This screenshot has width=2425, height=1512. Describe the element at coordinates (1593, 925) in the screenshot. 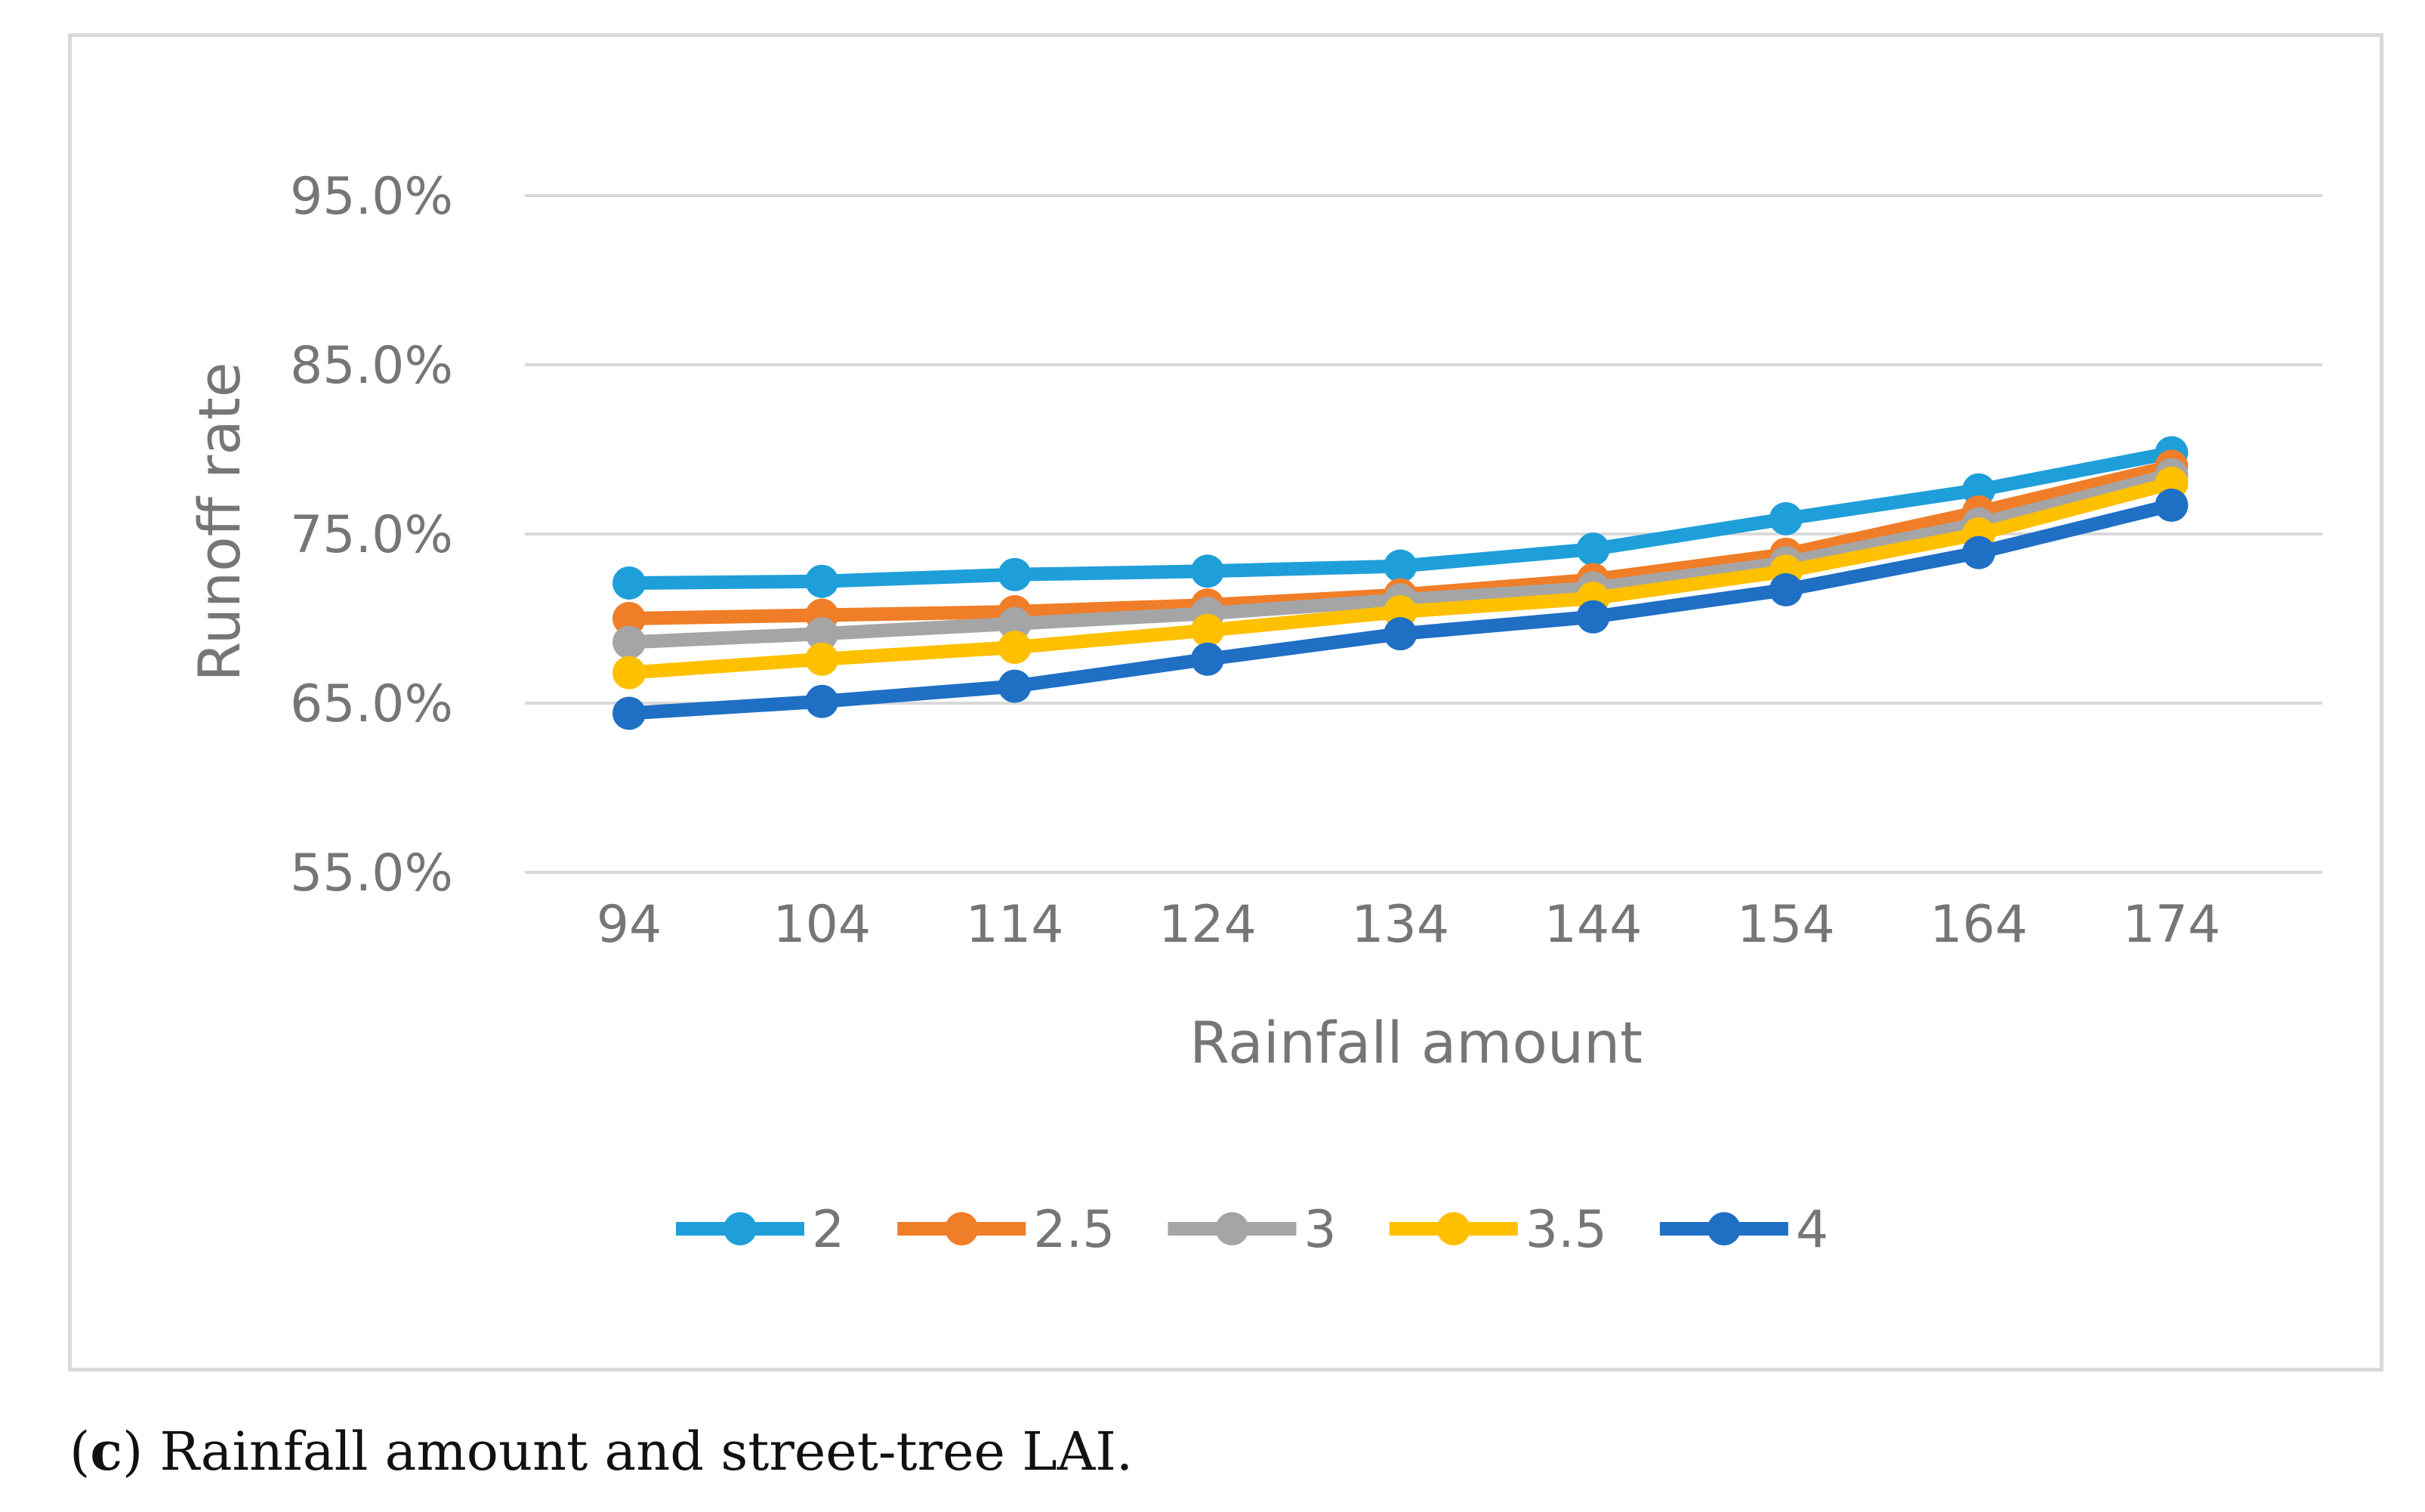

I see `x-tick-label: 144` at that location.